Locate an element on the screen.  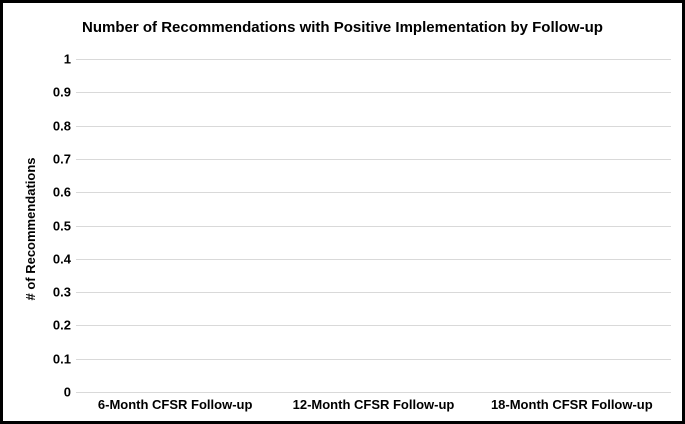
y-tick-label: 0.3 is located at coordinates (61, 292).